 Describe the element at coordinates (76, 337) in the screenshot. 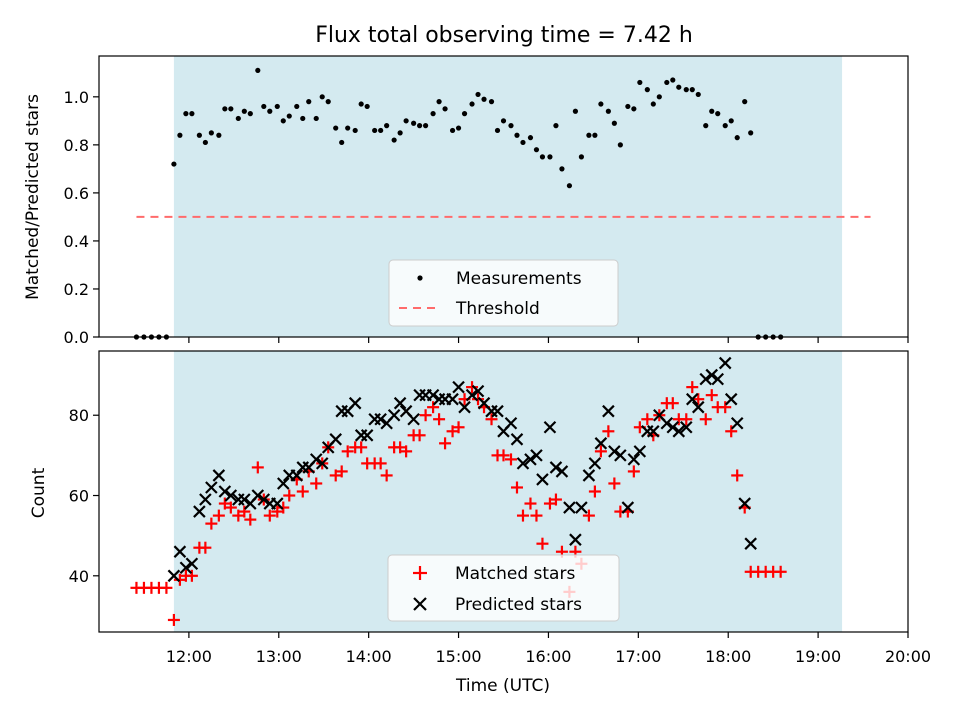

I see `top-y-tick-label: 0.0` at that location.